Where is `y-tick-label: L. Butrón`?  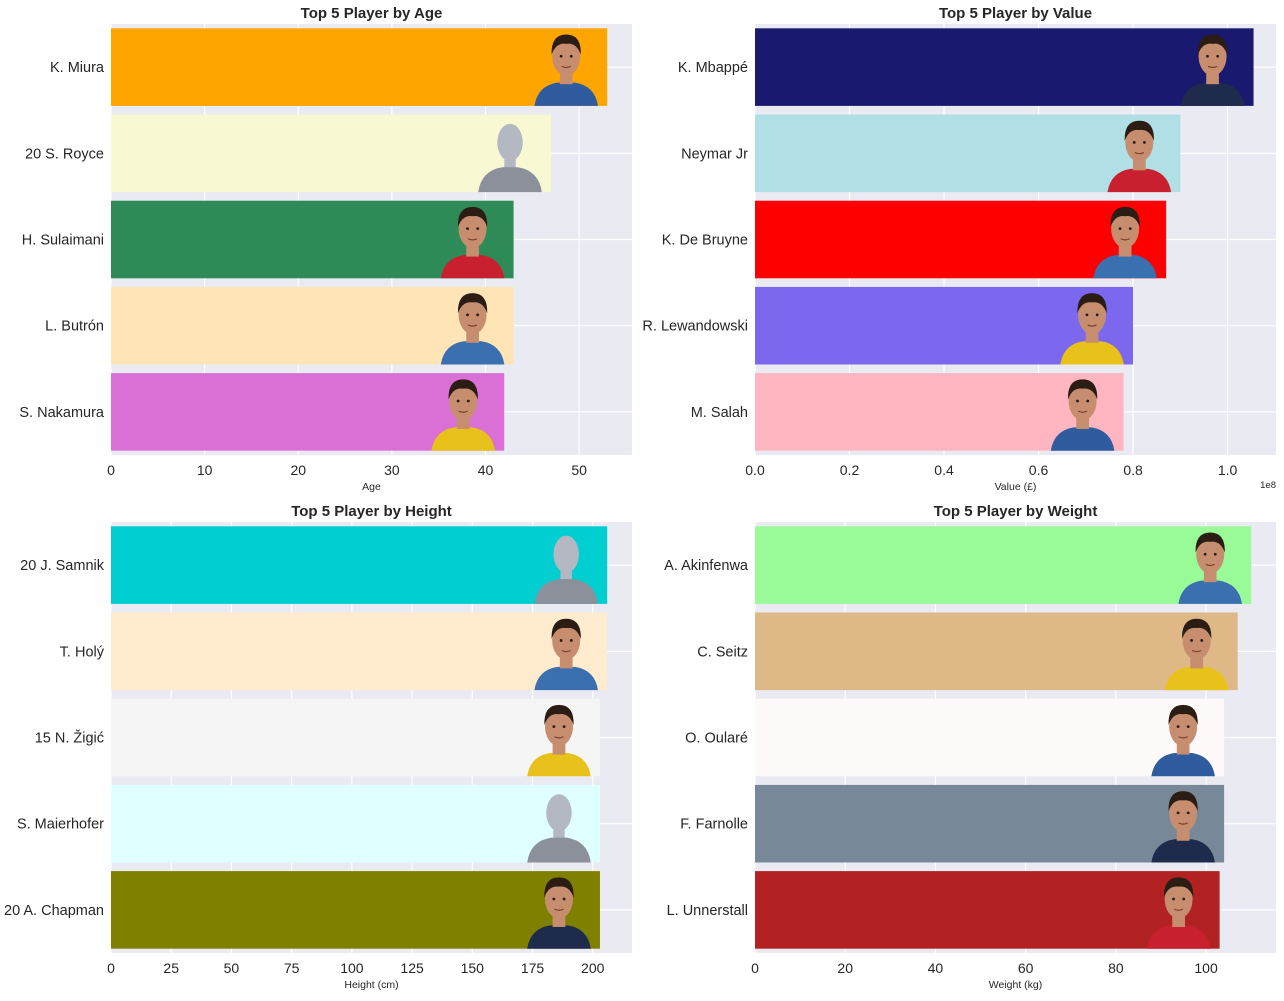 y-tick-label: L. Butrón is located at coordinates (74, 327).